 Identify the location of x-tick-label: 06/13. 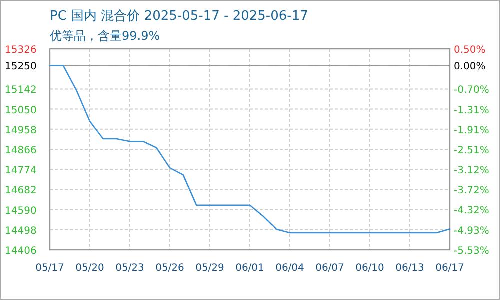
(410, 268).